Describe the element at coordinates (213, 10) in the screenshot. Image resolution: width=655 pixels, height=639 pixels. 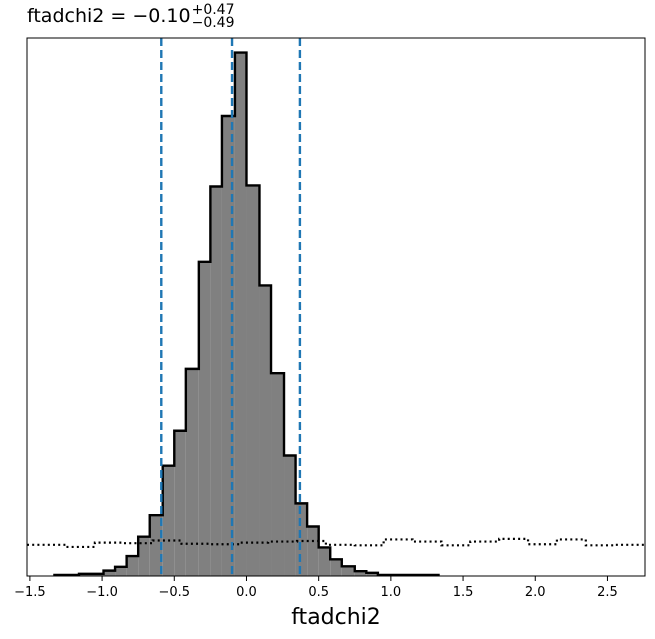
I see `title-upper-error: +0.47` at that location.